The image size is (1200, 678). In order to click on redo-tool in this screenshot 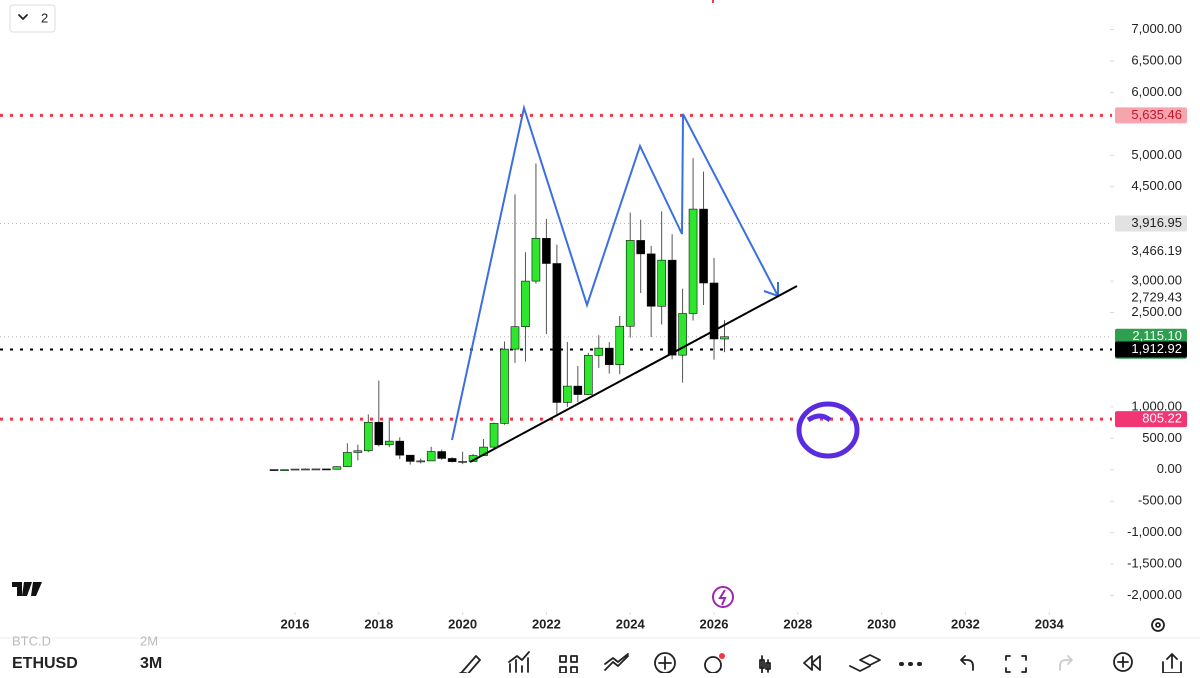, I will do `click(1066, 663)`.